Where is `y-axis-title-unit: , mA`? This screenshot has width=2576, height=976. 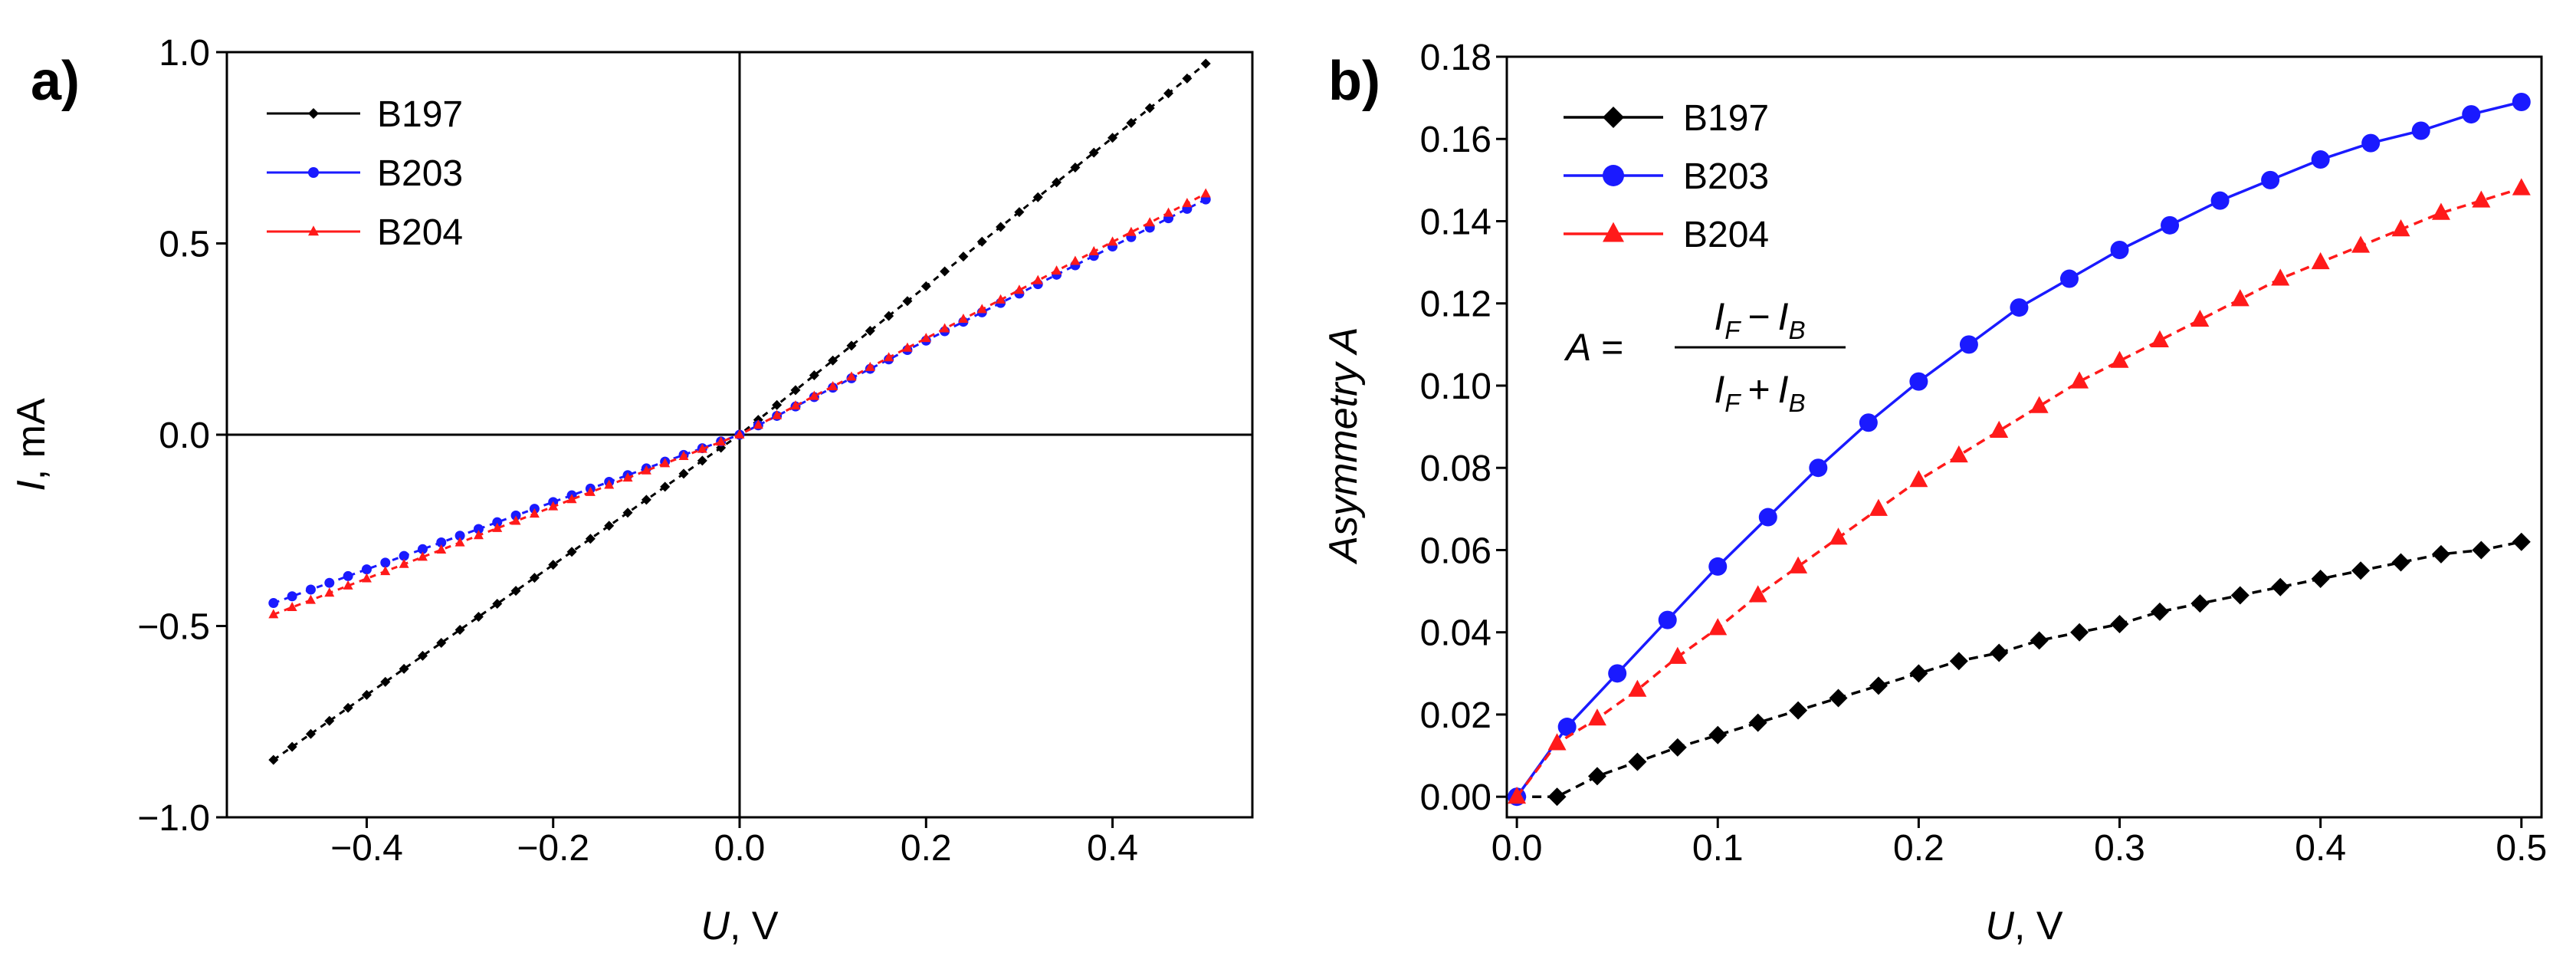
y-axis-title-unit: , mA is located at coordinates (31, 439).